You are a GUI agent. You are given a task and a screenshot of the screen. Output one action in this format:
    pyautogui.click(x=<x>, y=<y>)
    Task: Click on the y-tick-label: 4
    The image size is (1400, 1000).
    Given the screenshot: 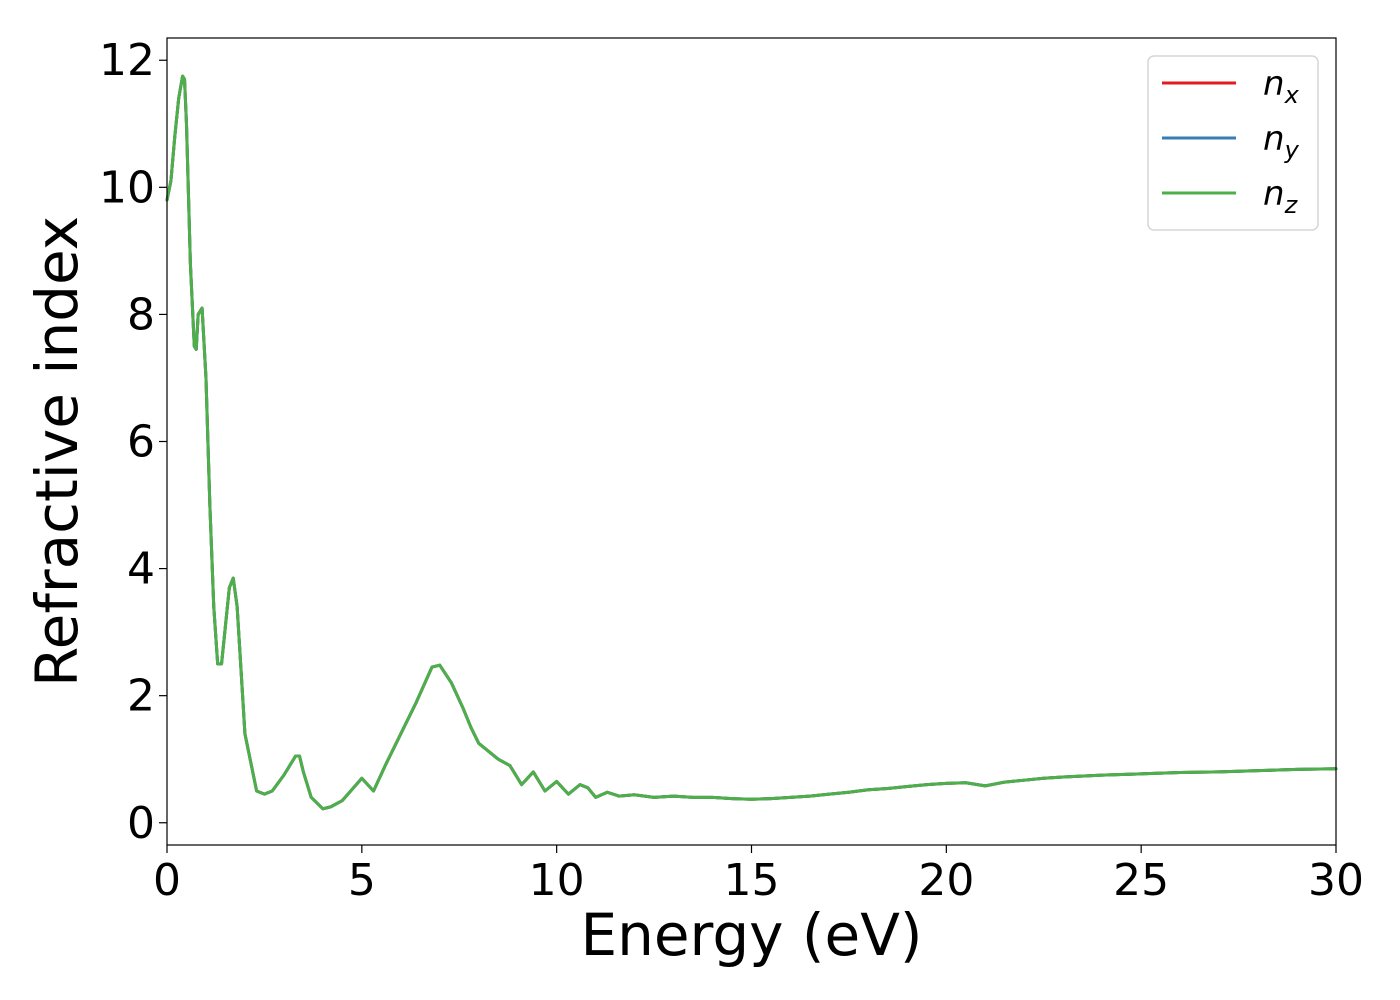 What is the action you would take?
    pyautogui.click(x=141, y=569)
    